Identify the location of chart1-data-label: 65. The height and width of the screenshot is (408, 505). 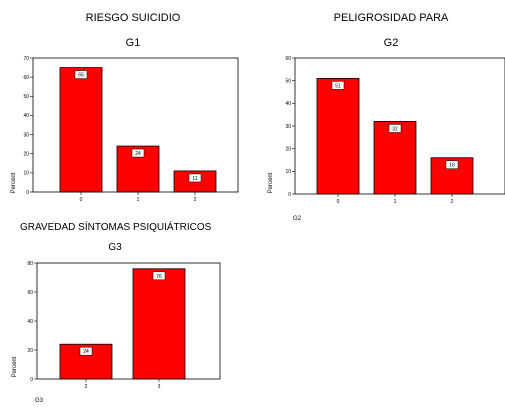
(81, 76).